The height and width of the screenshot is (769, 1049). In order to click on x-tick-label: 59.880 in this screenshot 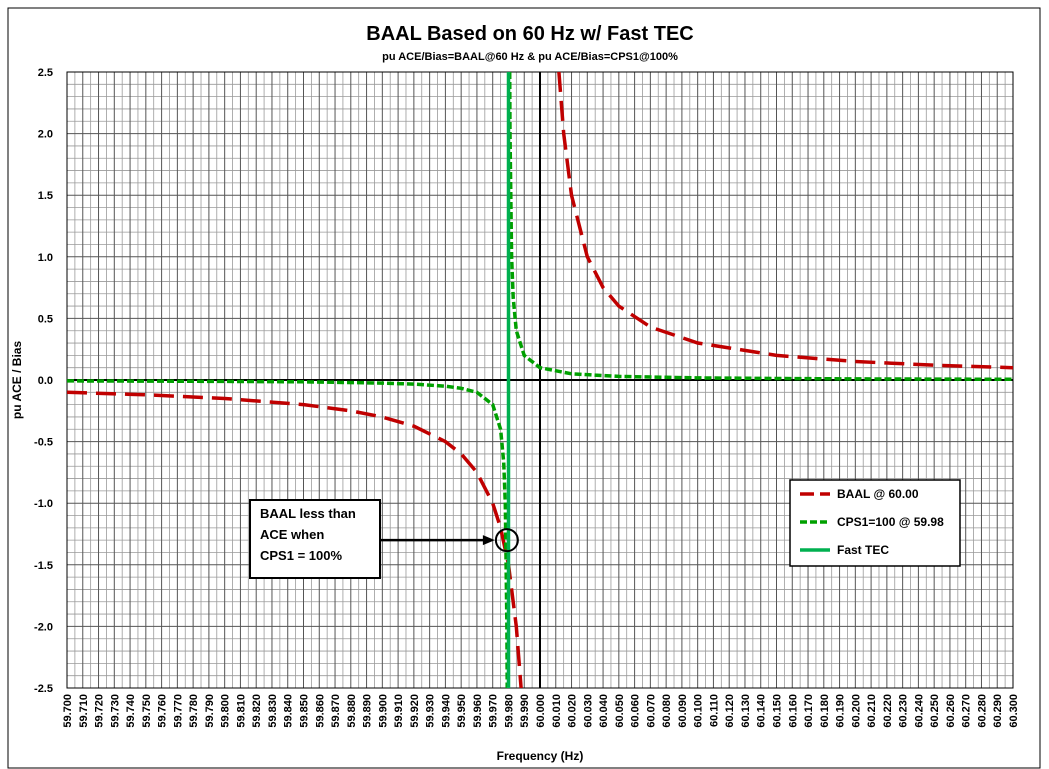, I will do `click(352, 711)`.